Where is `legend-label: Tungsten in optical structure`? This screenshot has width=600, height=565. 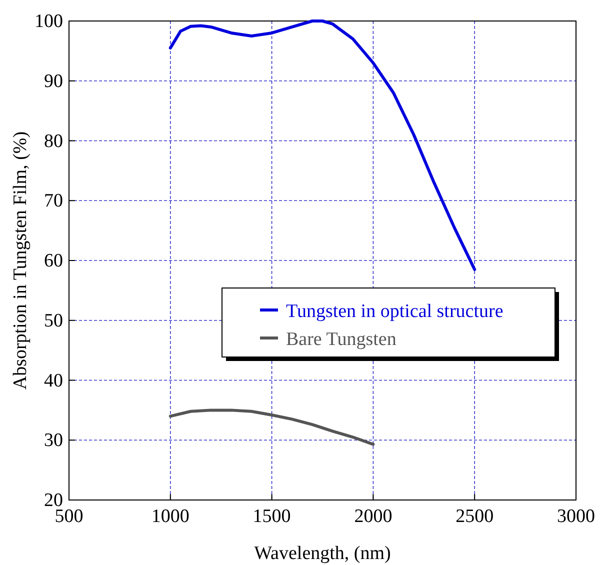 legend-label: Tungsten in optical structure is located at coordinates (395, 311).